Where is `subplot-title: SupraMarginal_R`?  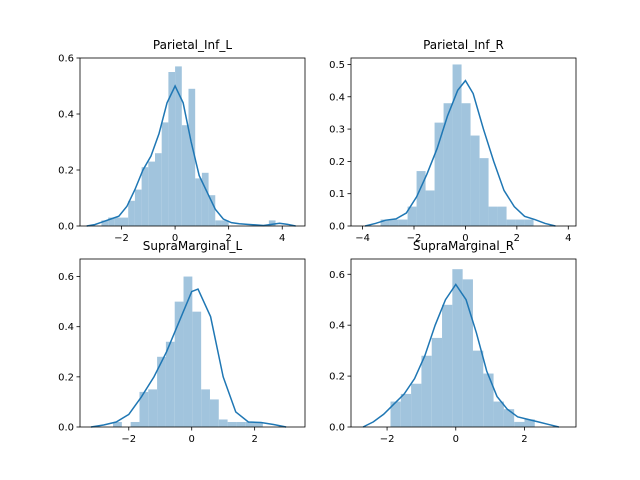 subplot-title: SupraMarginal_R is located at coordinates (463, 246).